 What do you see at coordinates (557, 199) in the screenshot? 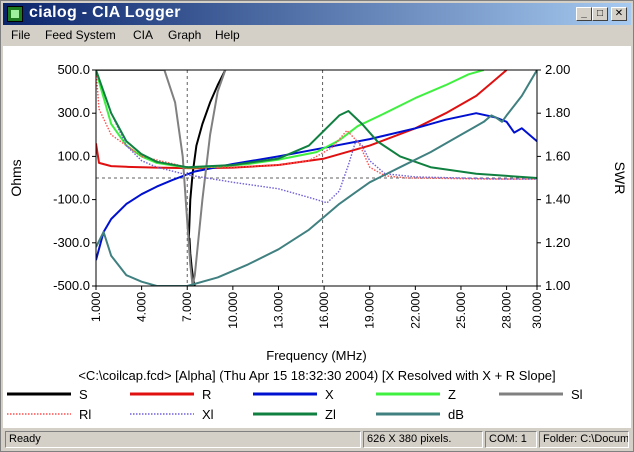
I see `y-right-tick-label: 1.40` at bounding box center [557, 199].